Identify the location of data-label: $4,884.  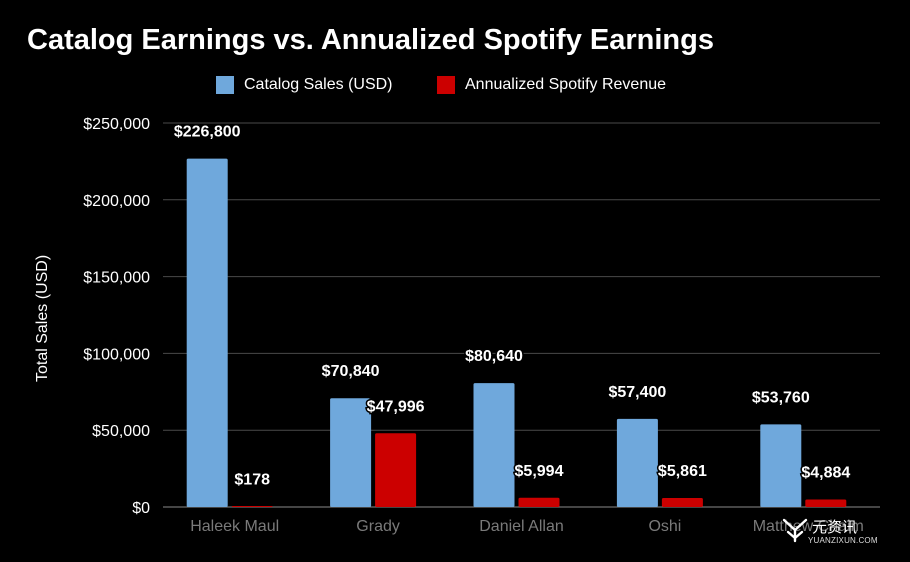
(825, 472).